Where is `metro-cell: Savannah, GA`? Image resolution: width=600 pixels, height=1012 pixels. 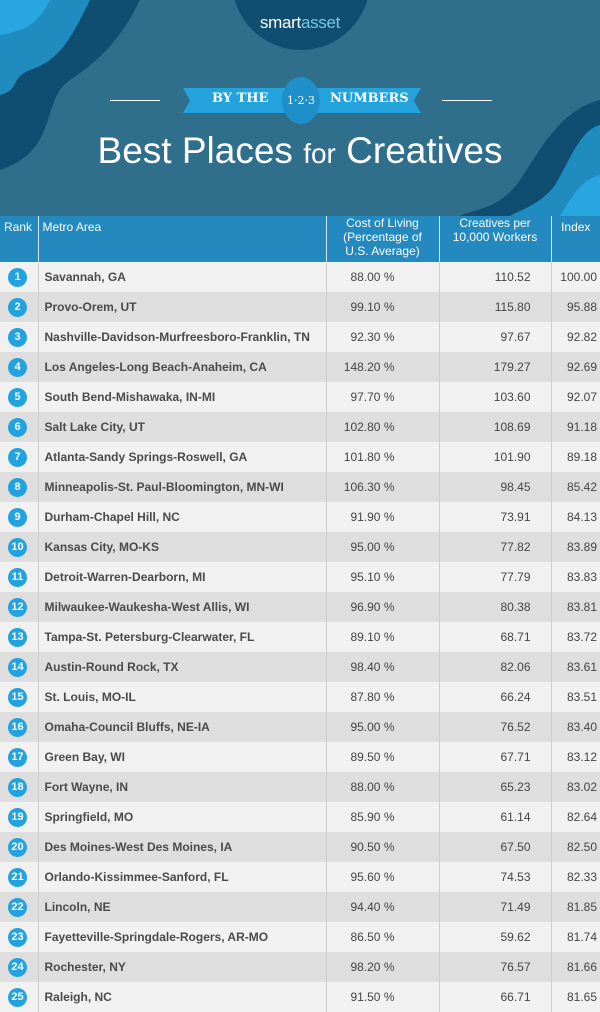
metro-cell: Savannah, GA is located at coordinates (182, 277).